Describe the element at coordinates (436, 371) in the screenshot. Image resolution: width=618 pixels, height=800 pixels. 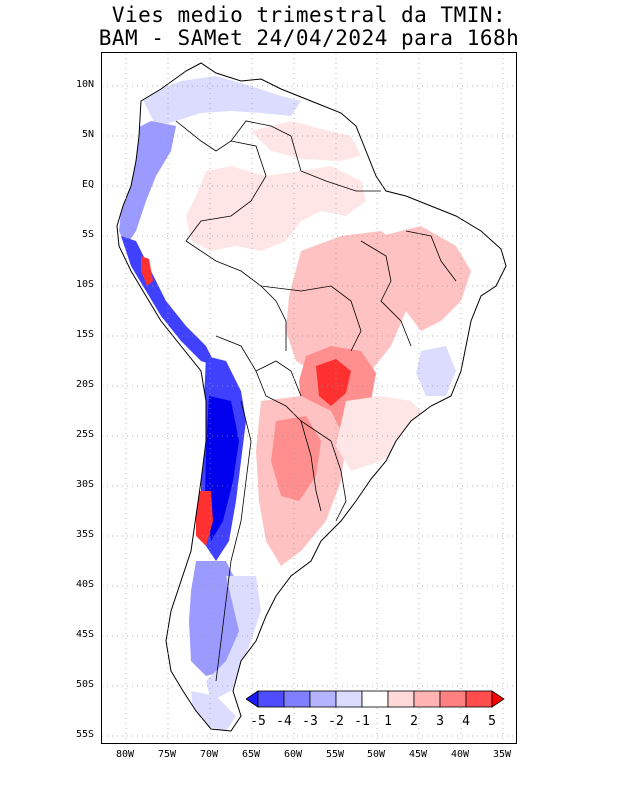
I see `cold-bias-region-east-coast` at that location.